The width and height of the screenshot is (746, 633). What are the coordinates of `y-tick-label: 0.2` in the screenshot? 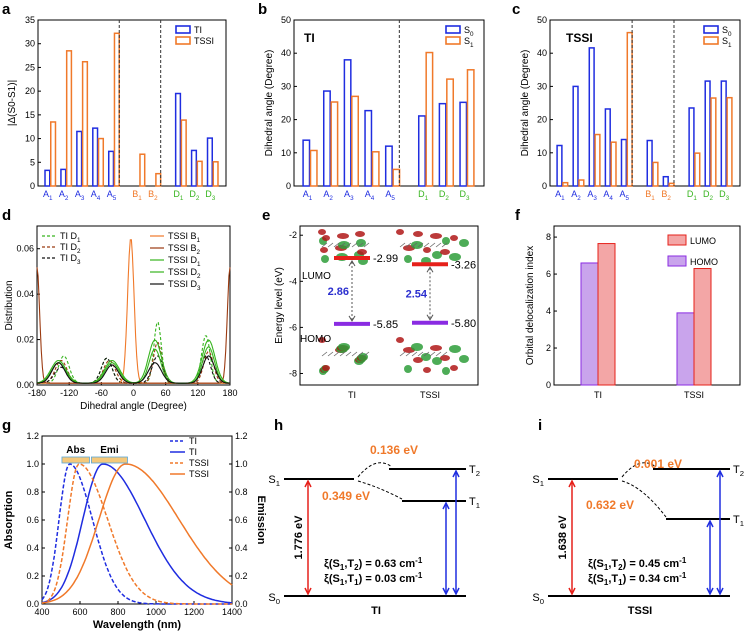 It's located at (32, 576).